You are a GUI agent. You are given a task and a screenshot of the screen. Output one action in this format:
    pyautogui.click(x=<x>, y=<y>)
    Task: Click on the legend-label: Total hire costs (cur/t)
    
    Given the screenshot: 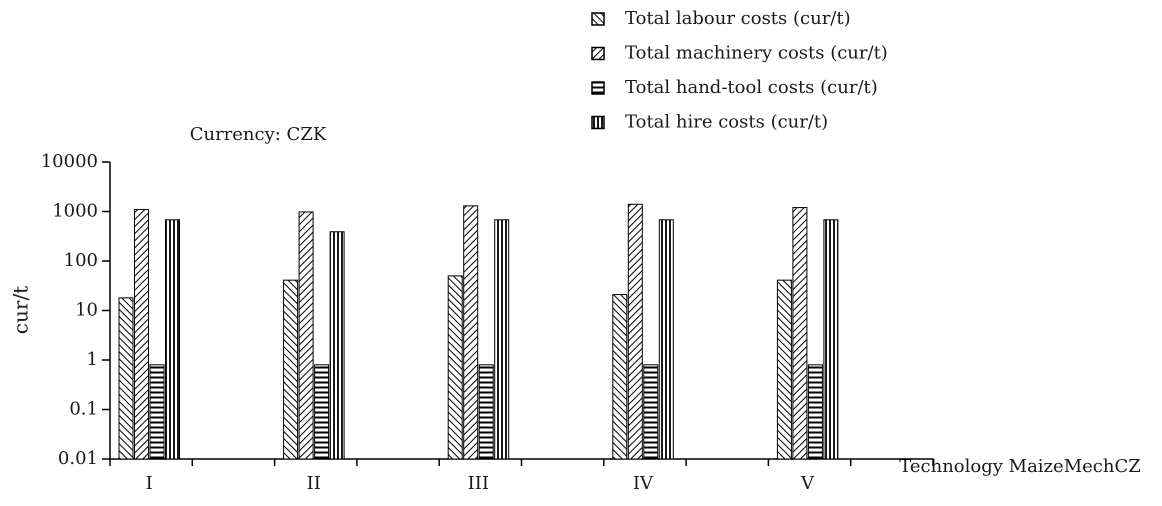 What is the action you would take?
    pyautogui.click(x=726, y=122)
    